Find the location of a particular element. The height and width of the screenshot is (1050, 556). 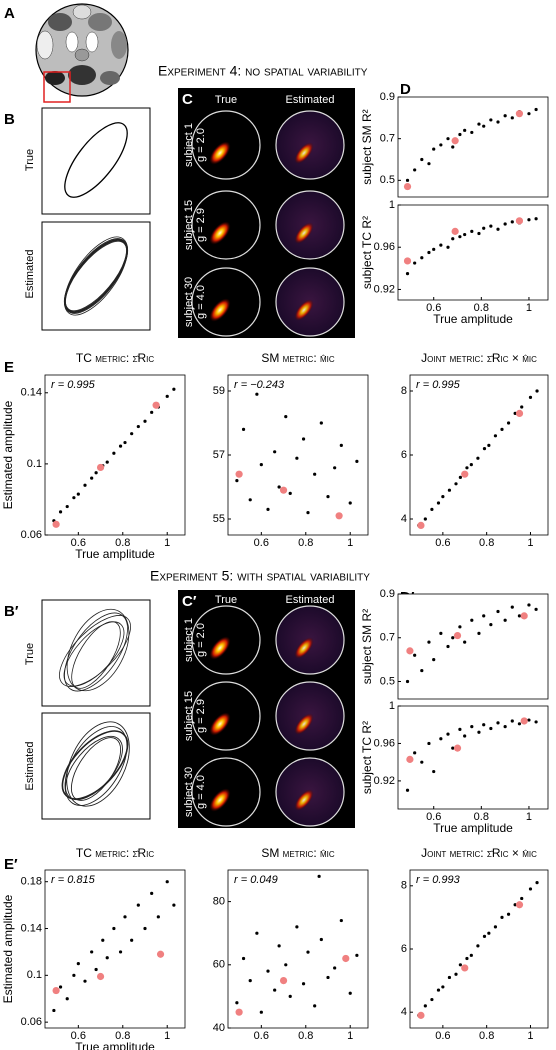

y-tick-label: 0.9 is located at coordinates (387, 594).